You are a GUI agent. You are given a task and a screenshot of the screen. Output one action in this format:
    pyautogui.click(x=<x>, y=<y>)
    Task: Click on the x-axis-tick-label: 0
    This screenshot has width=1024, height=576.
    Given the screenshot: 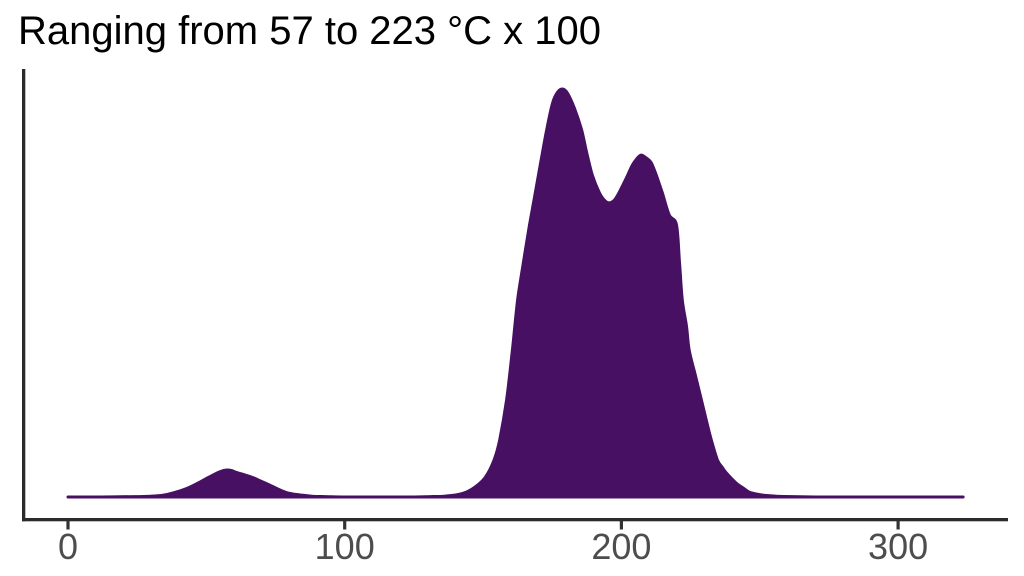 What is the action you would take?
    pyautogui.click(x=68, y=546)
    